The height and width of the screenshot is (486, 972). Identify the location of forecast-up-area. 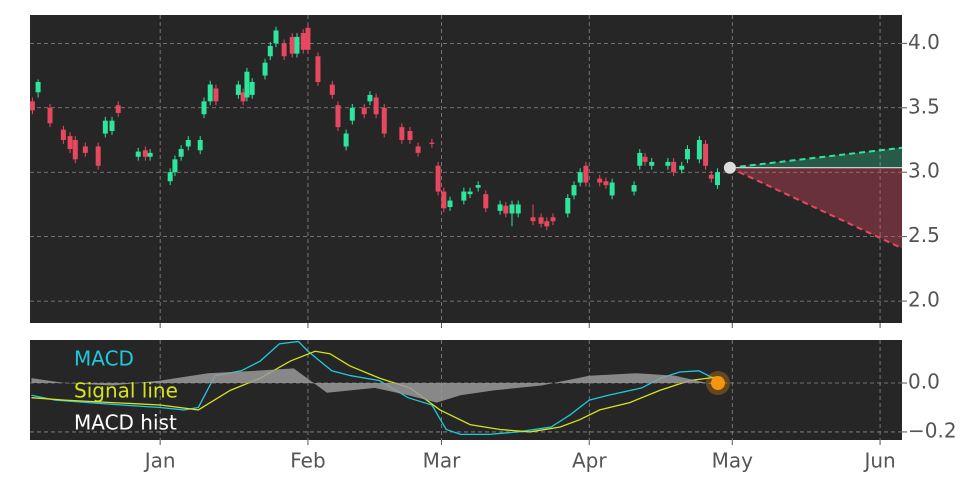
(815, 157).